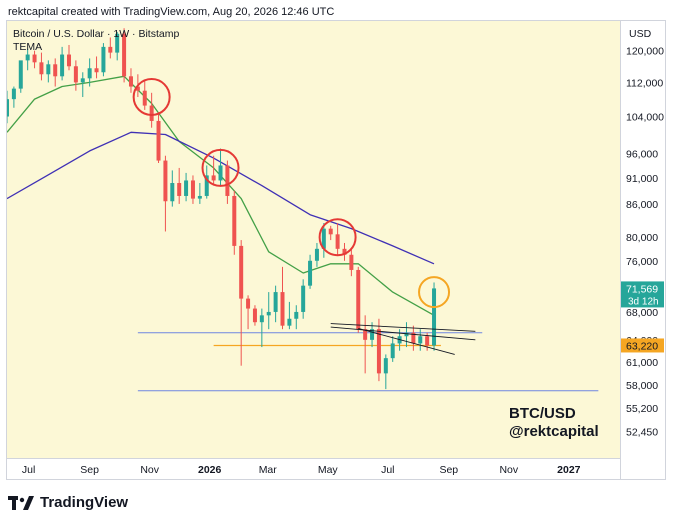 Image resolution: width=680 pixels, height=526 pixels. Describe the element at coordinates (84, 502) in the screenshot. I see `tradingview-brand-label: TradingView` at that location.